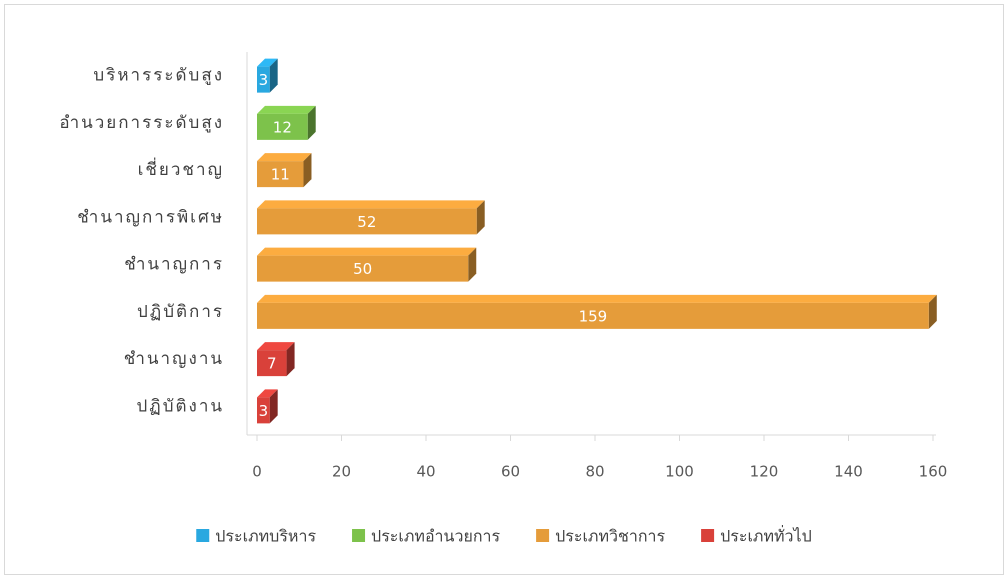 This screenshot has height=583, width=1008. I want to click on legend-label: ประเภททั่วไป, so click(766, 535).